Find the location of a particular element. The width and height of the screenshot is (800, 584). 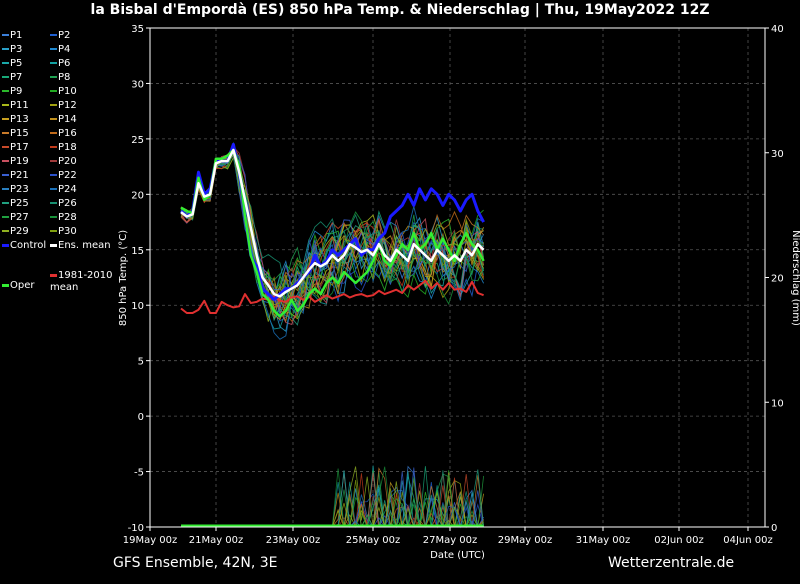

site-label: Wetterzentrale.de is located at coordinates (671, 563).